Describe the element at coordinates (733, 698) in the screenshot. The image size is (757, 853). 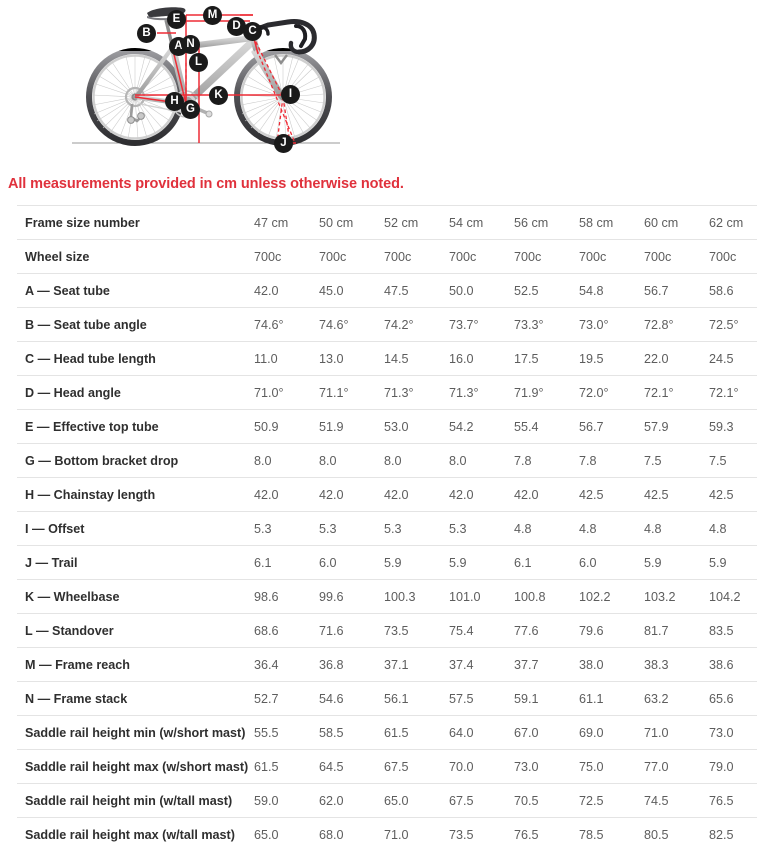
I see `row-value: 65.6` at that location.